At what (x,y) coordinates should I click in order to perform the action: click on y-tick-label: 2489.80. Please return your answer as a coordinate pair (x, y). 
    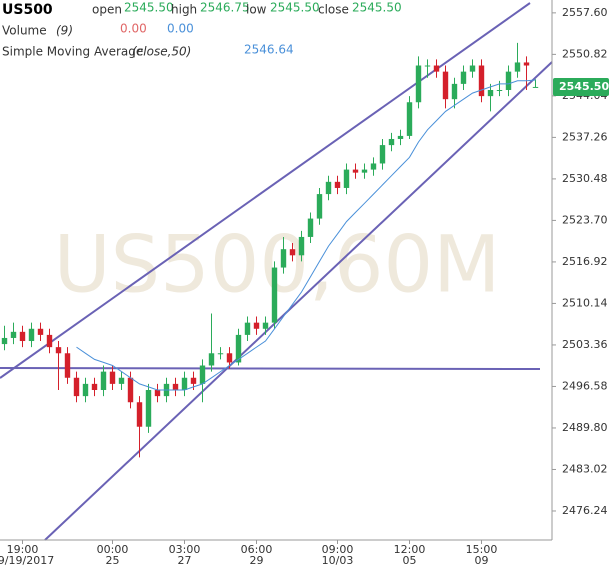
    Looking at the image, I should click on (585, 427).